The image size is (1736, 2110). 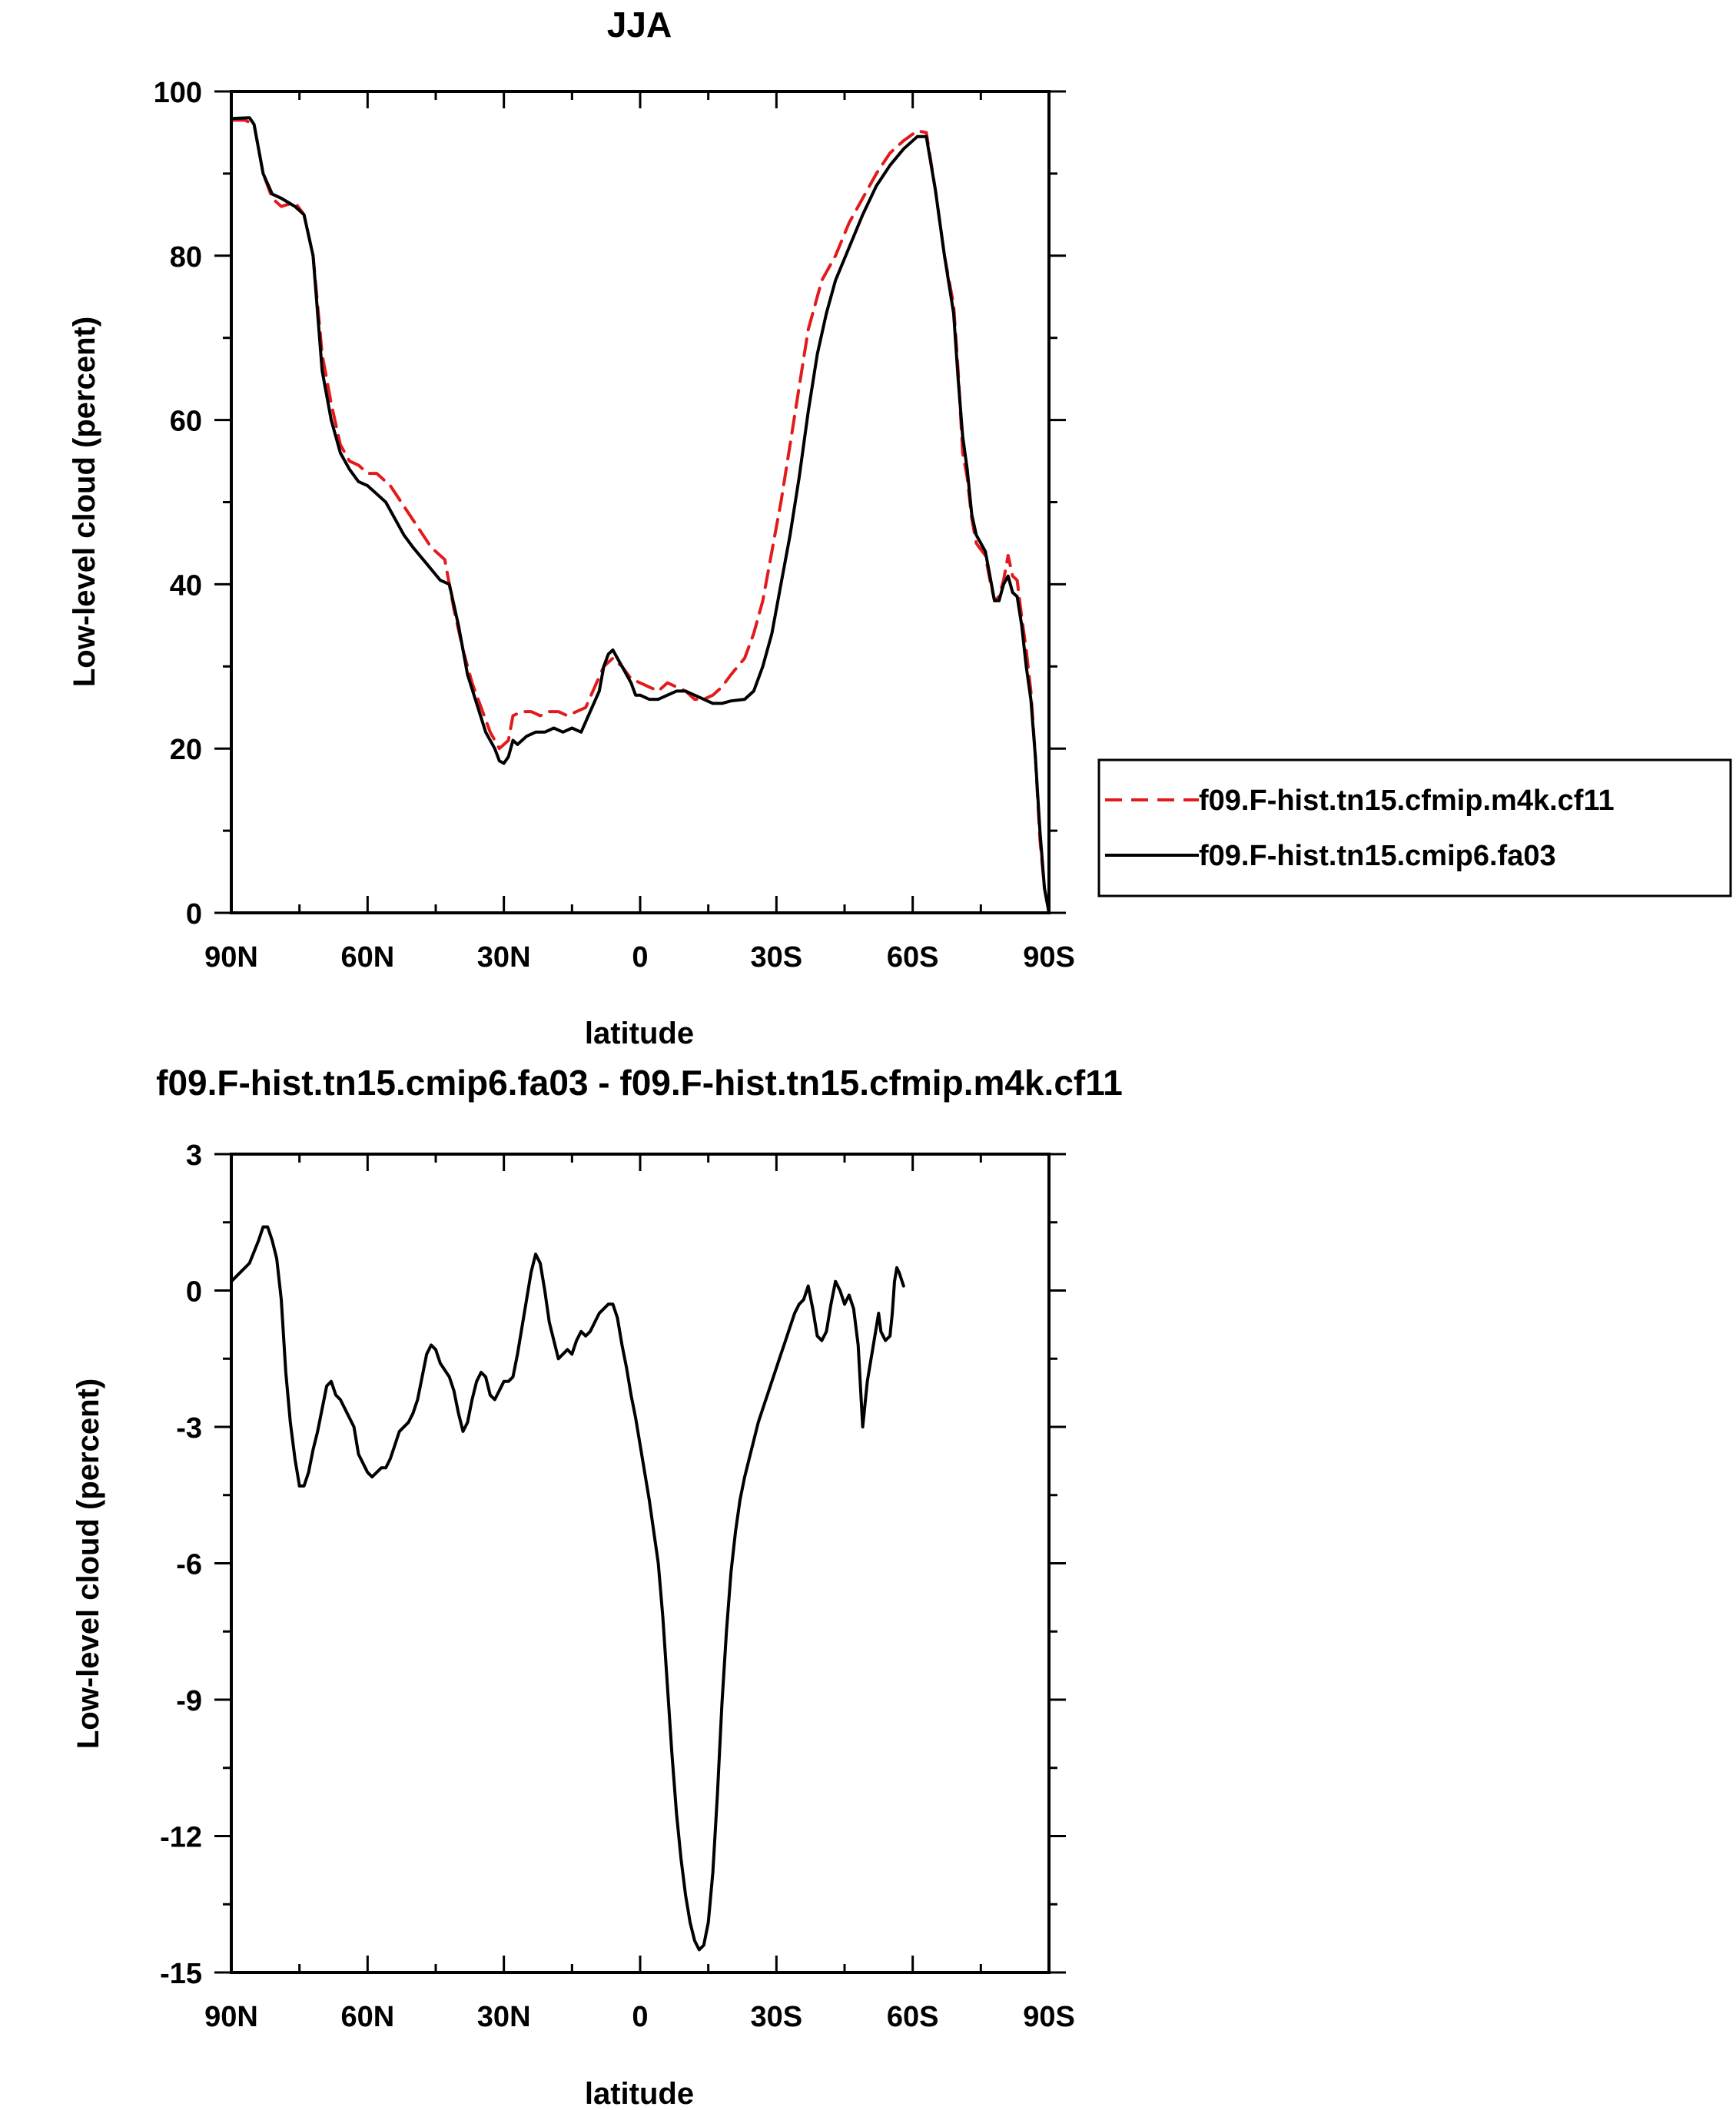 I want to click on panel-difference-xtick-label: 60S, so click(x=913, y=2017).